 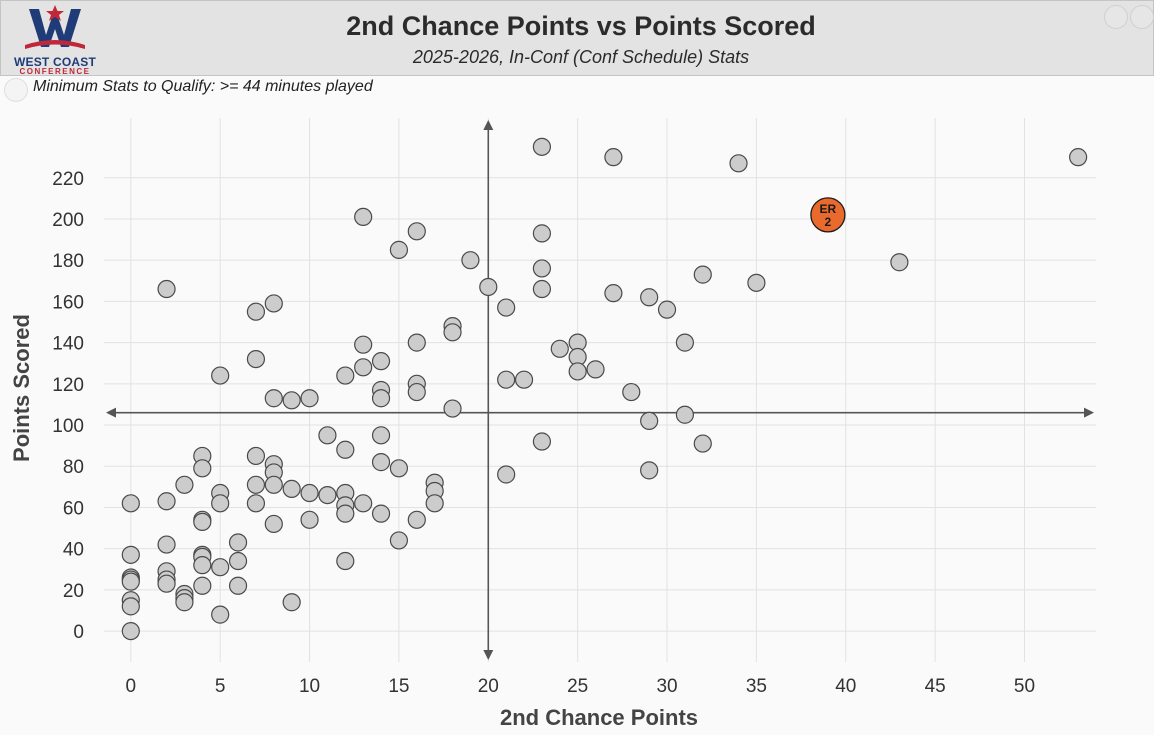 I want to click on x-tick-label: 25, so click(x=577, y=686).